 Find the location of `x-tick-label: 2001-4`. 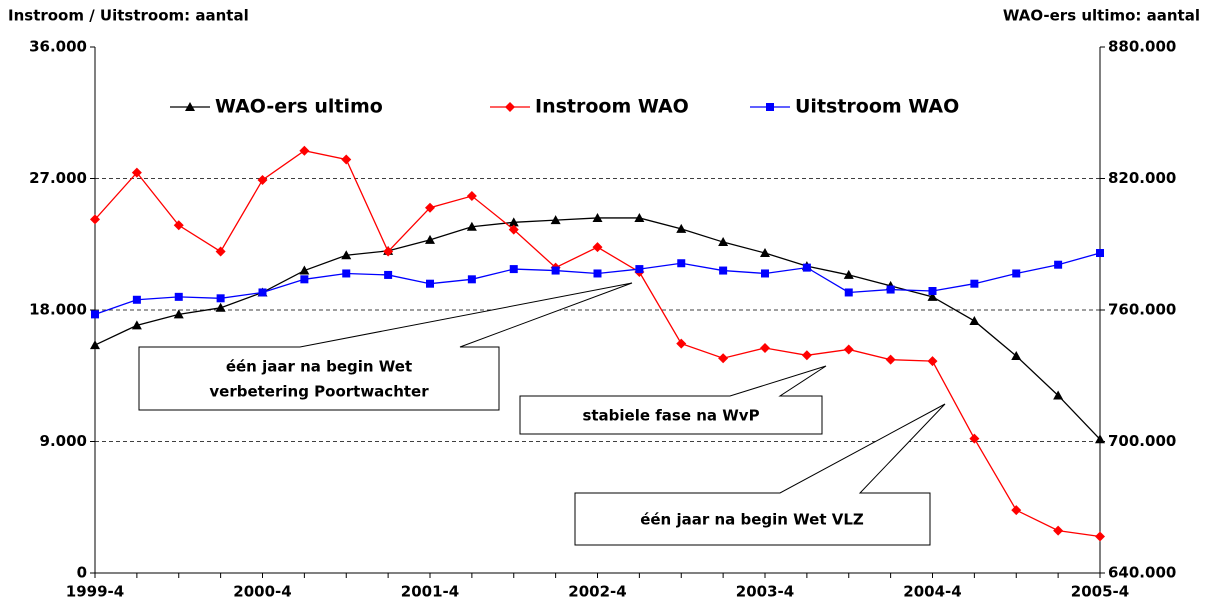

x-tick-label: 2001-4 is located at coordinates (430, 592).